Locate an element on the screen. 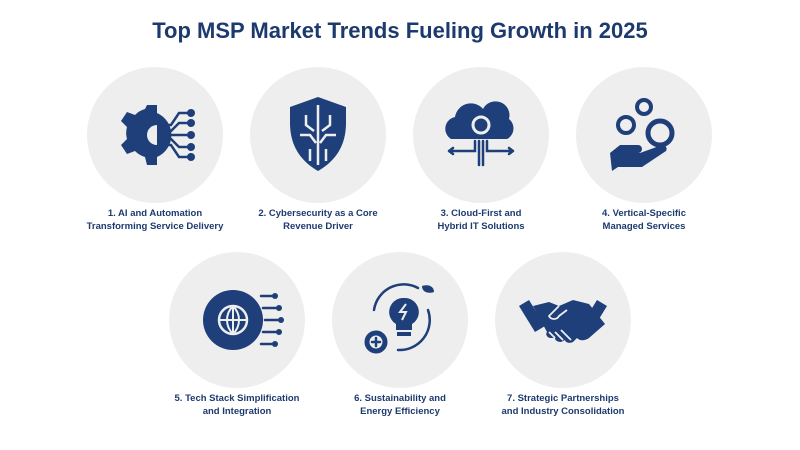 The image size is (800, 450). icon-ai is located at coordinates (158, 135).